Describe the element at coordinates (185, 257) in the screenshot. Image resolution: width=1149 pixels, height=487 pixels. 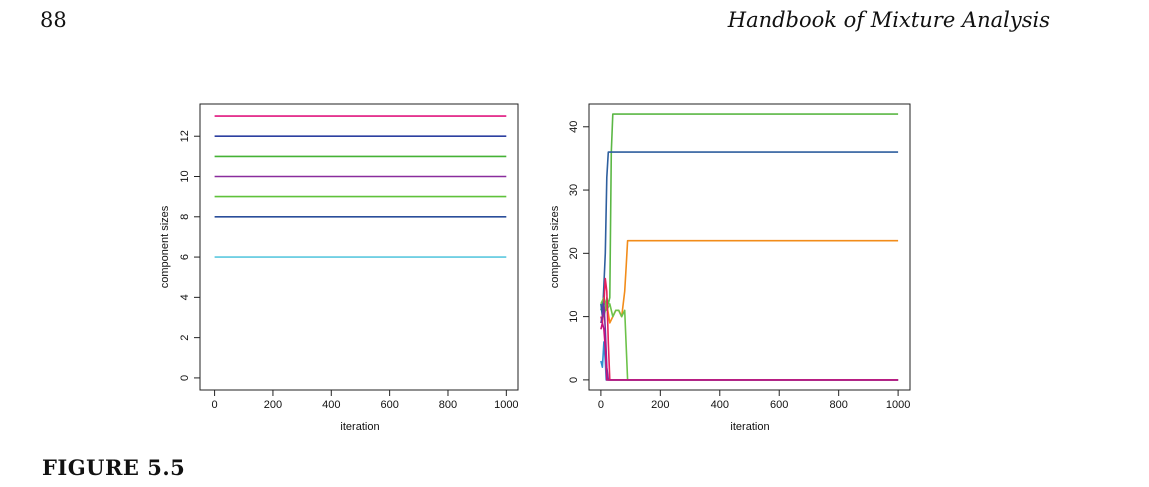
I see `y-tick-label: 6` at that location.